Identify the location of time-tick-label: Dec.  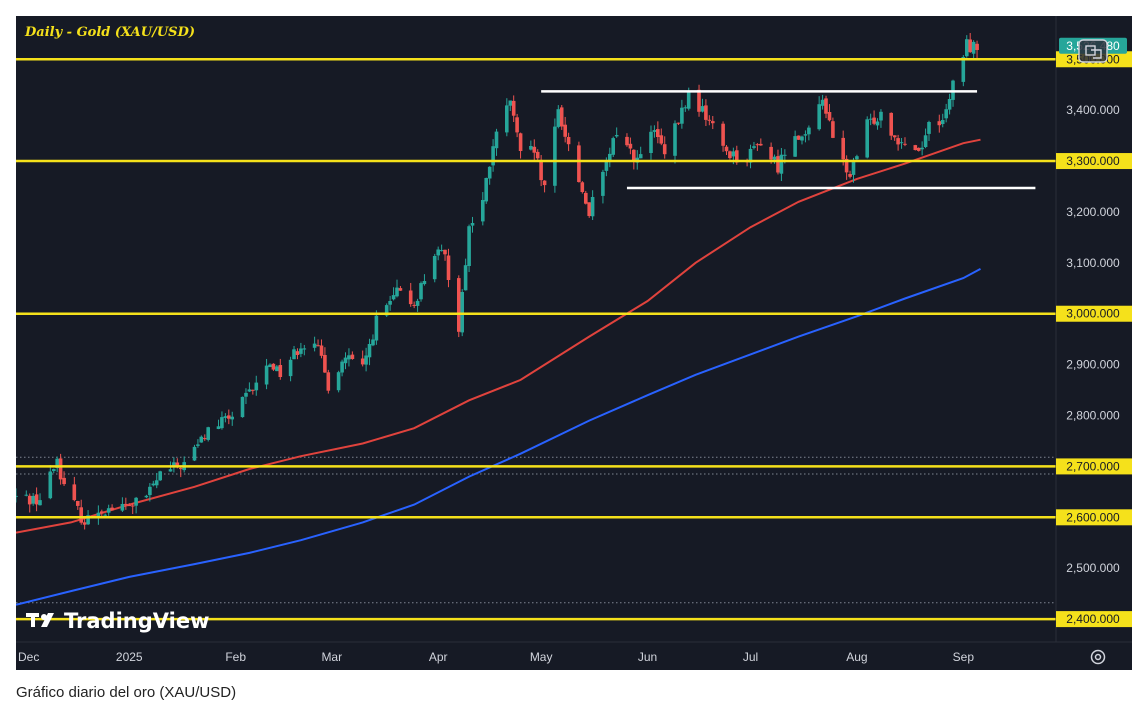
(28, 657).